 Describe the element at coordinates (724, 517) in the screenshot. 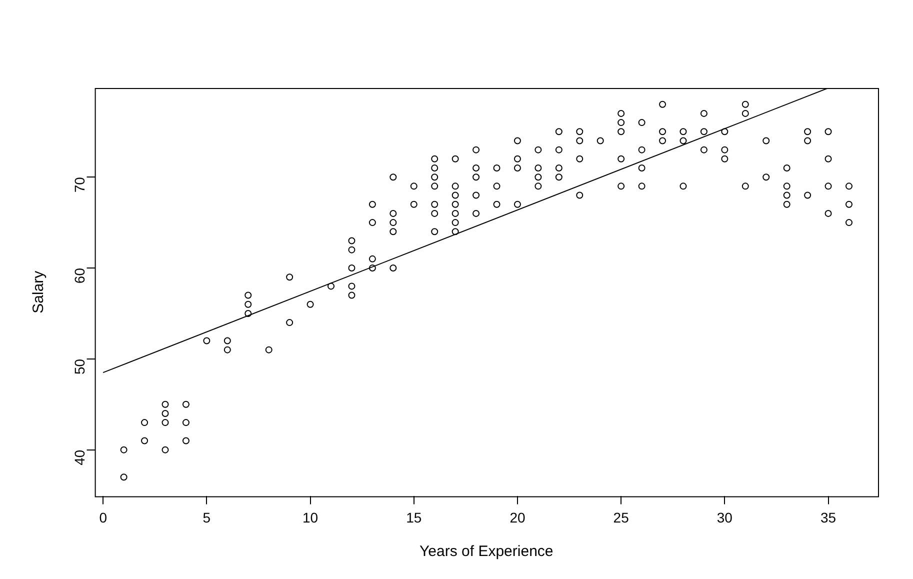

I see `x-tick-label: 30` at that location.